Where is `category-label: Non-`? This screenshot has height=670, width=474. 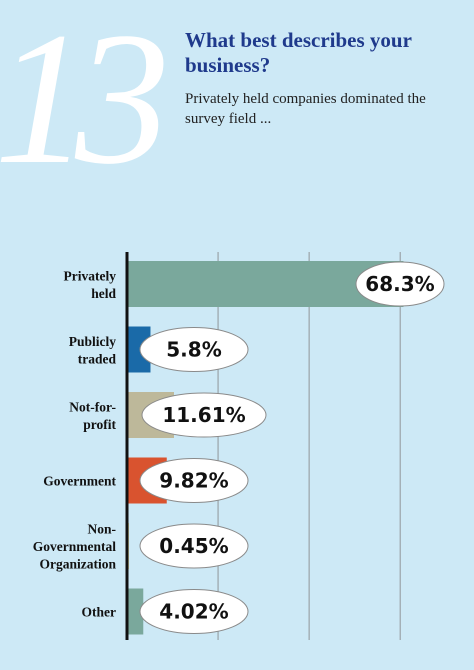
category-label: Non- is located at coordinates (101, 529).